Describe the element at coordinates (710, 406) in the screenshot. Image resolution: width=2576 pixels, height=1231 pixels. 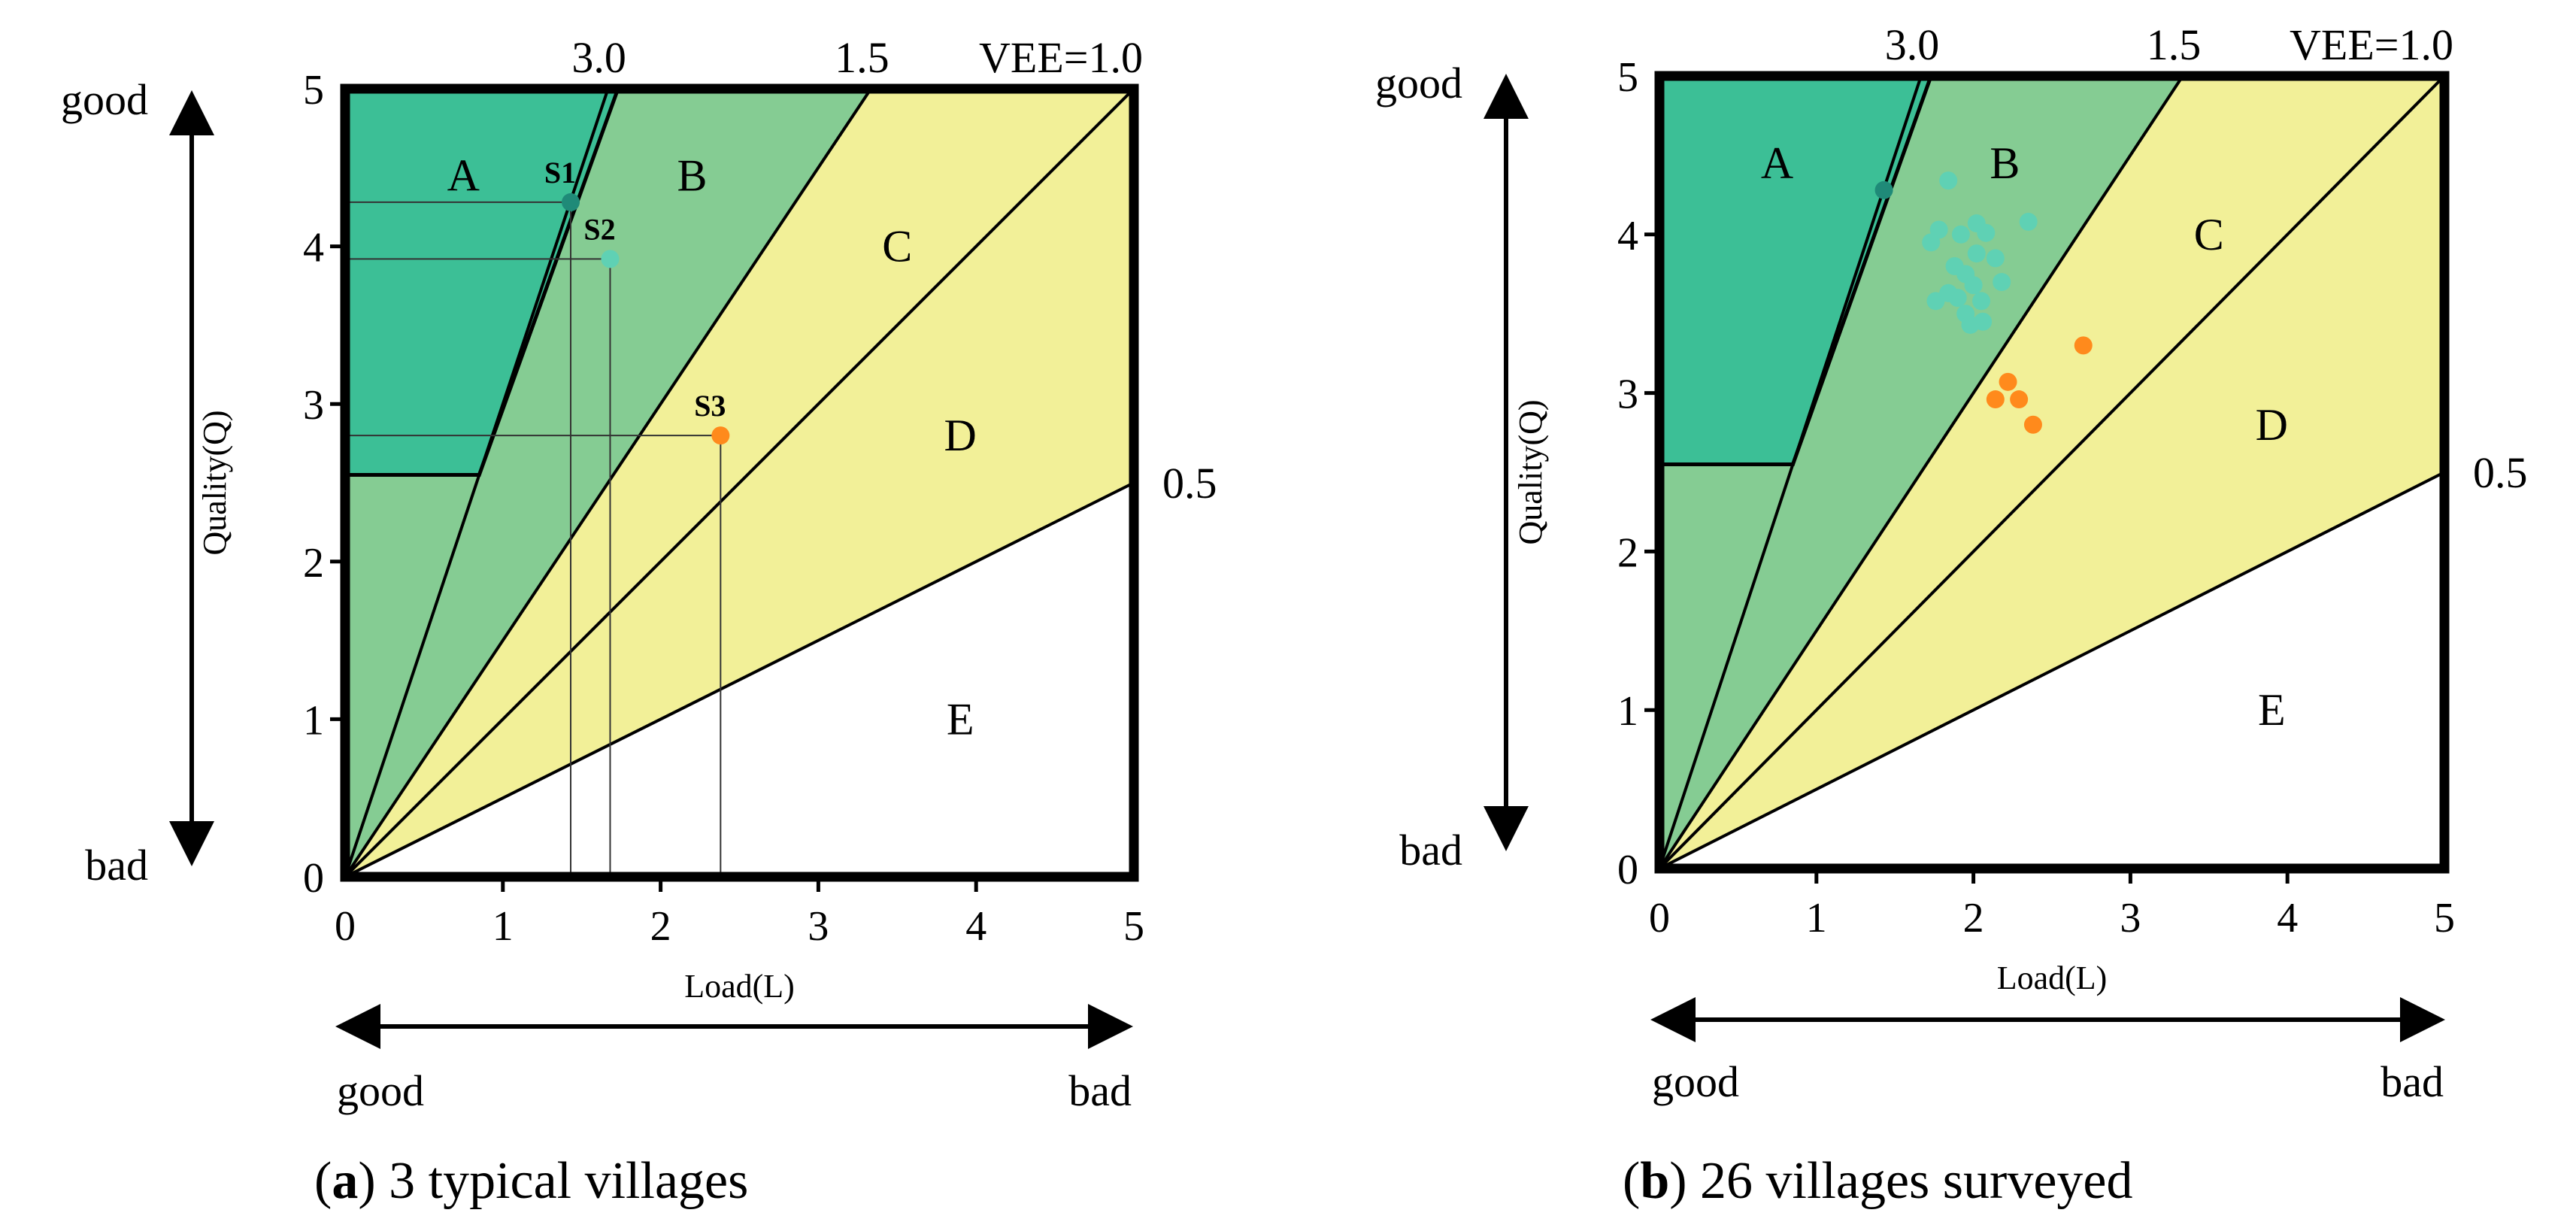
I see `point-label: S3` at that location.